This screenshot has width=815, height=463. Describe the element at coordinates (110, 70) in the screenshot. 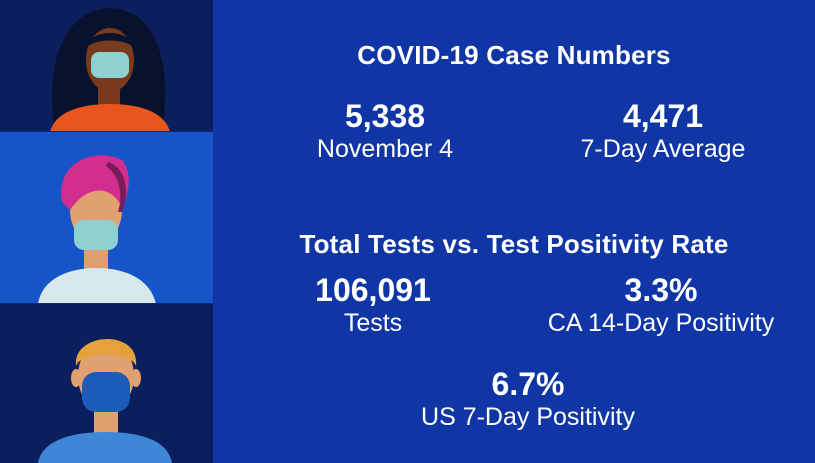

I see `woman-with-mask-icon` at that location.